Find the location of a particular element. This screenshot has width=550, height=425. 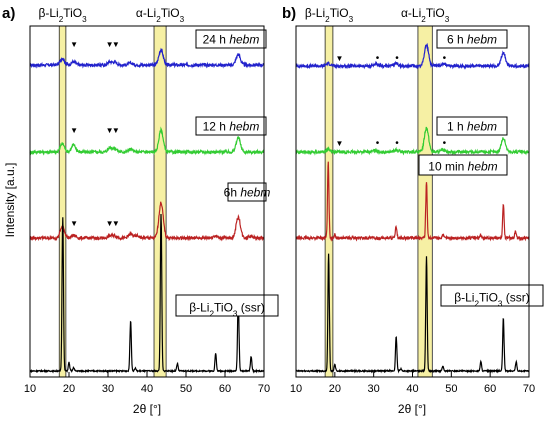

series-label-2: 6h hebm is located at coordinates (247, 193).